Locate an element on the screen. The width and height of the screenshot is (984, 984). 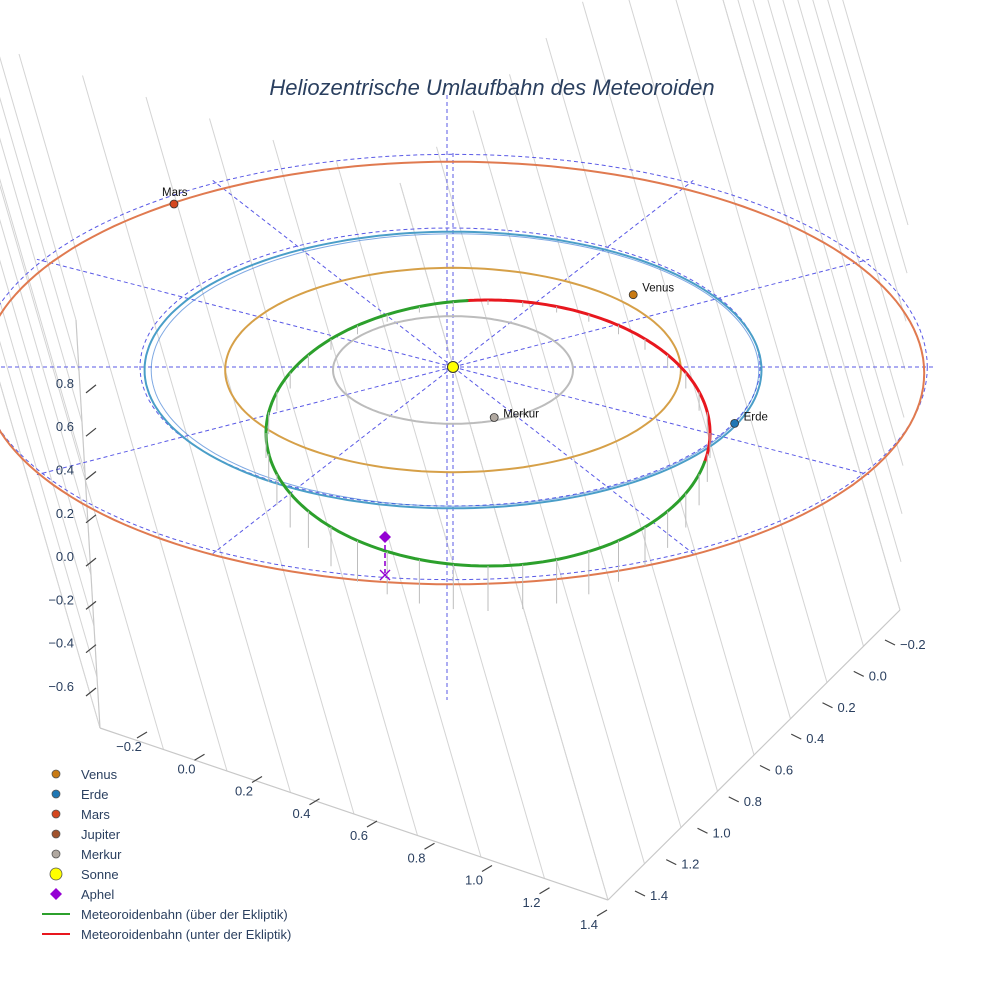
z-tick-label: 0.4 is located at coordinates (65, 470).